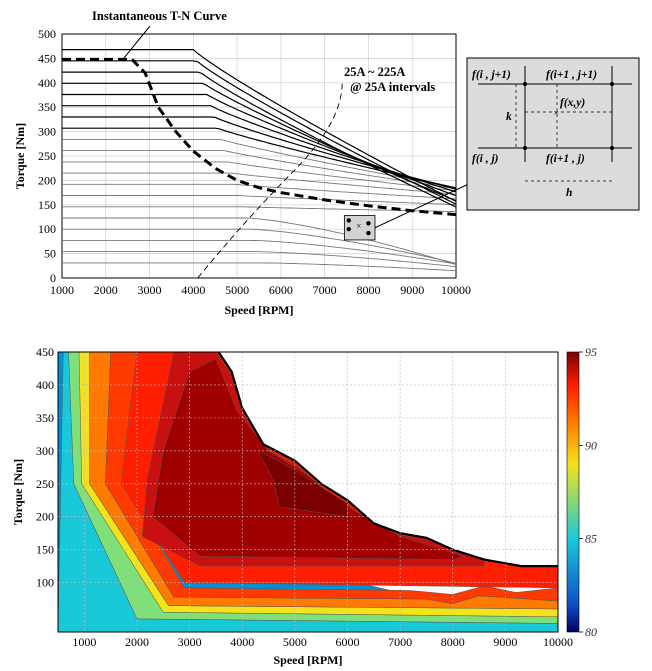  What do you see at coordinates (358, 226) in the screenshot?
I see `cell-center-mark: ×` at bounding box center [358, 226].